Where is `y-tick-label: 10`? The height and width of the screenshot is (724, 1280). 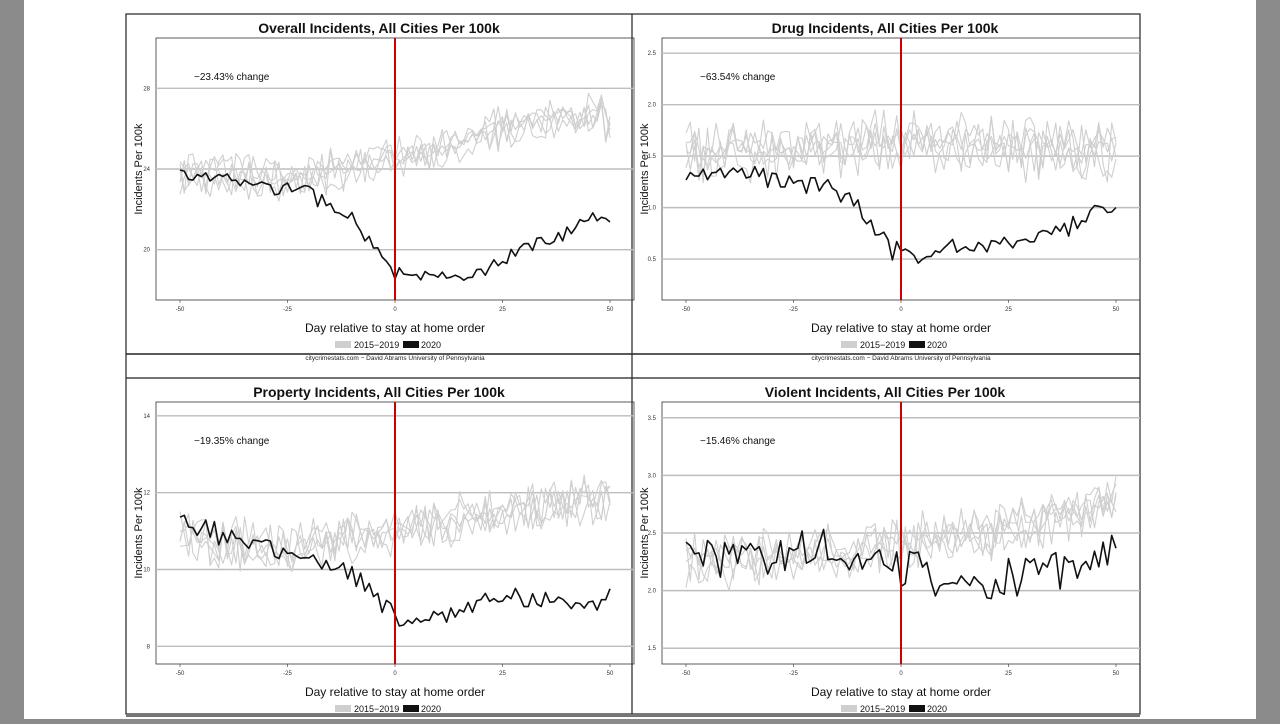 y-tick-label: 10 is located at coordinates (146, 570).